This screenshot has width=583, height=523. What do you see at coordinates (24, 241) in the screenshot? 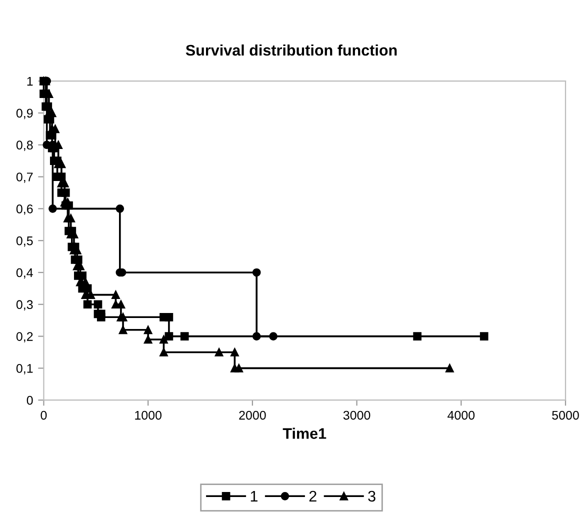
I see `y-tick-label: 0,5` at bounding box center [24, 241].